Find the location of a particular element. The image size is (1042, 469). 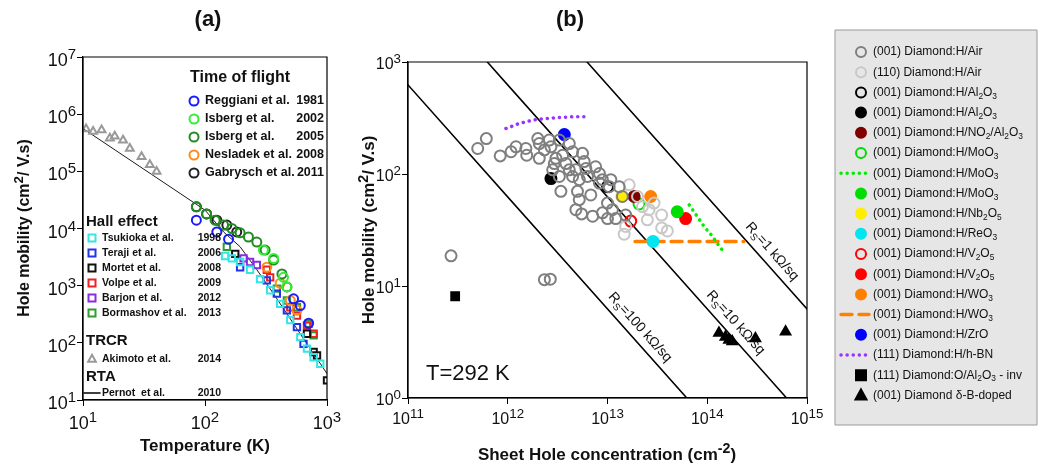

text: Akimoto et al. 2014 is located at coordinates (161, 357).